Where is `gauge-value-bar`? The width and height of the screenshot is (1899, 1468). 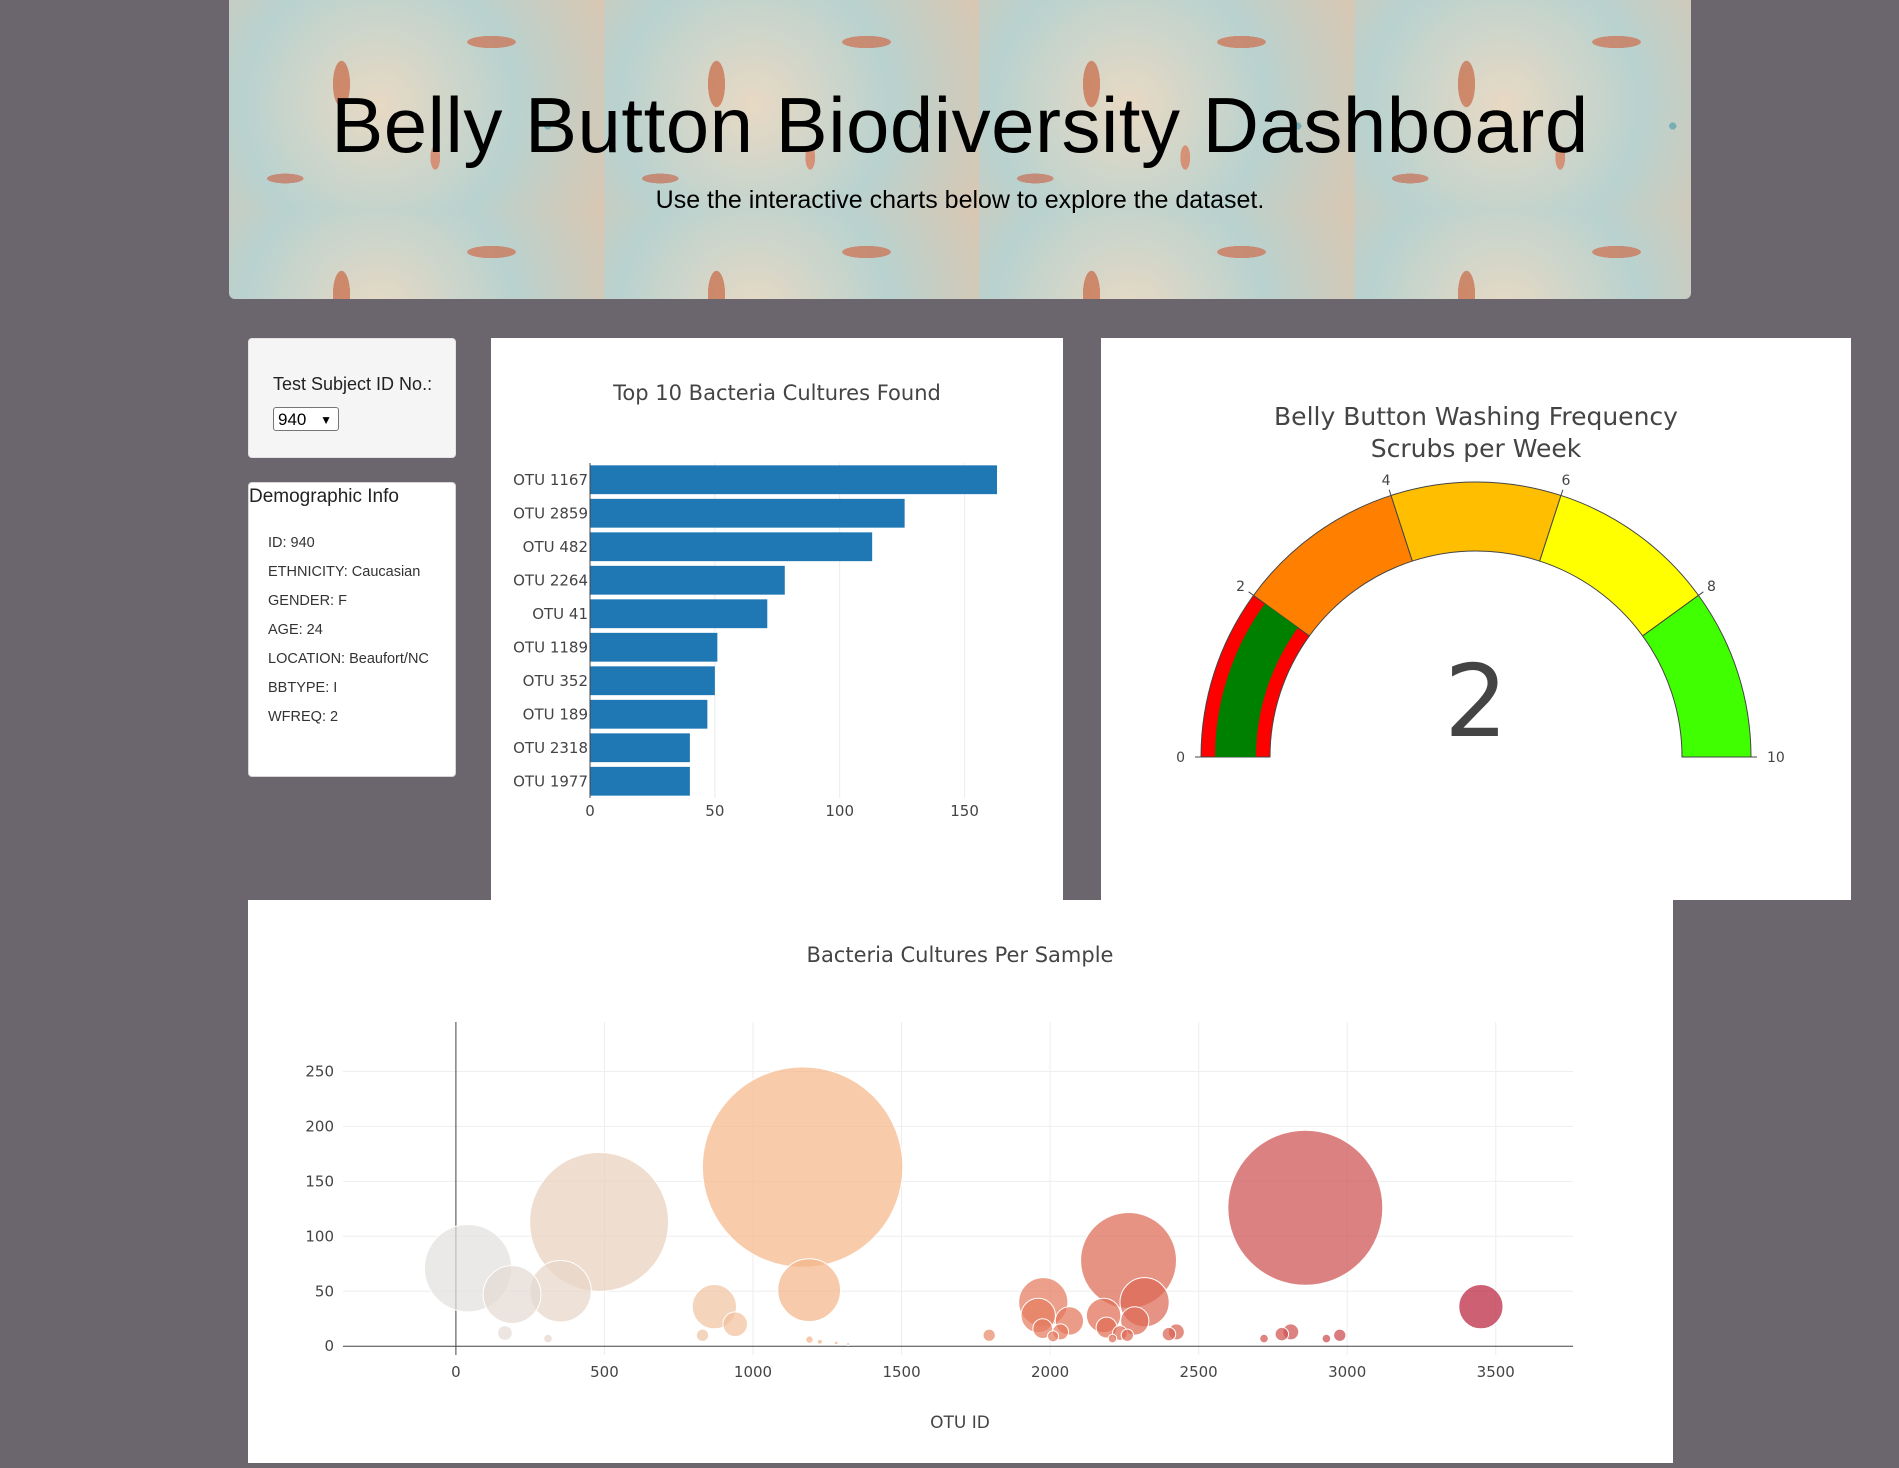 gauge-value-bar is located at coordinates (1257, 680).